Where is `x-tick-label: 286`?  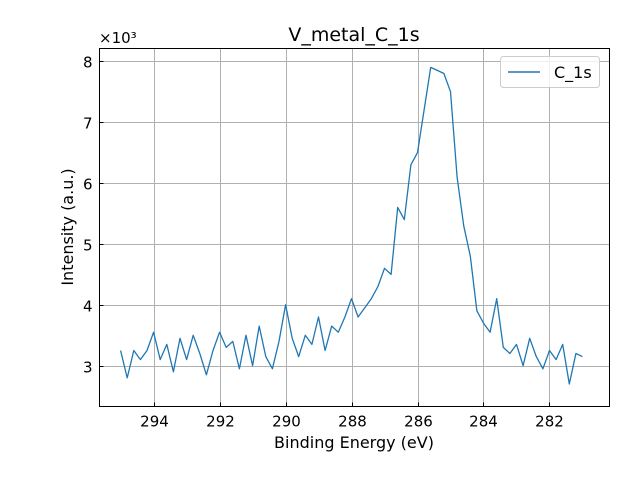
x-tick-label: 286 is located at coordinates (418, 422).